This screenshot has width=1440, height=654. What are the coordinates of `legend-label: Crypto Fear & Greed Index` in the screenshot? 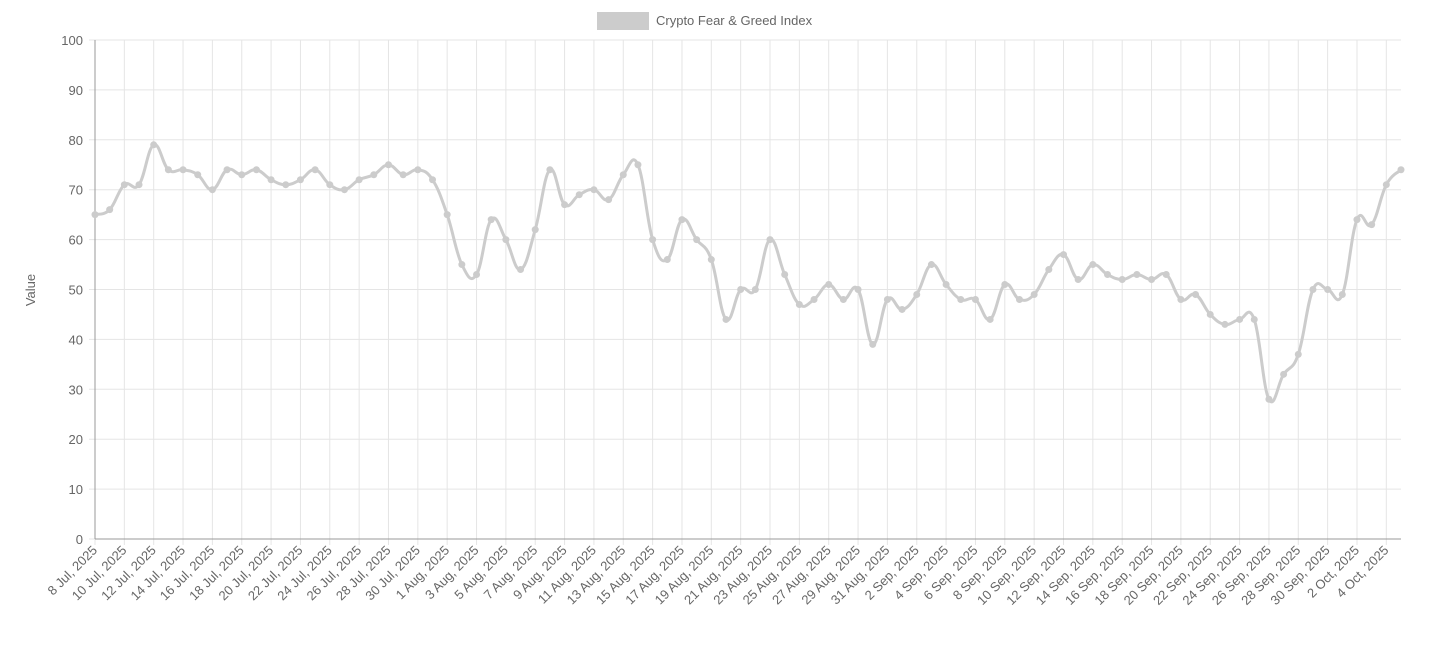 It's located at (734, 20).